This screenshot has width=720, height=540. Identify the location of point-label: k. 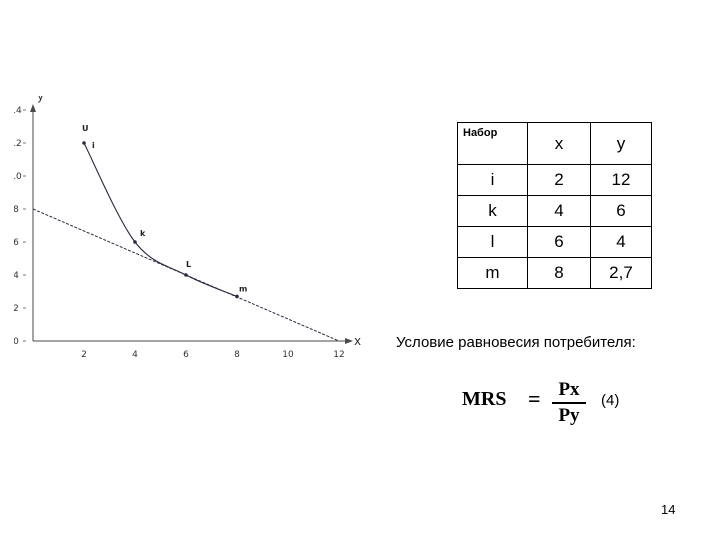
(143, 233).